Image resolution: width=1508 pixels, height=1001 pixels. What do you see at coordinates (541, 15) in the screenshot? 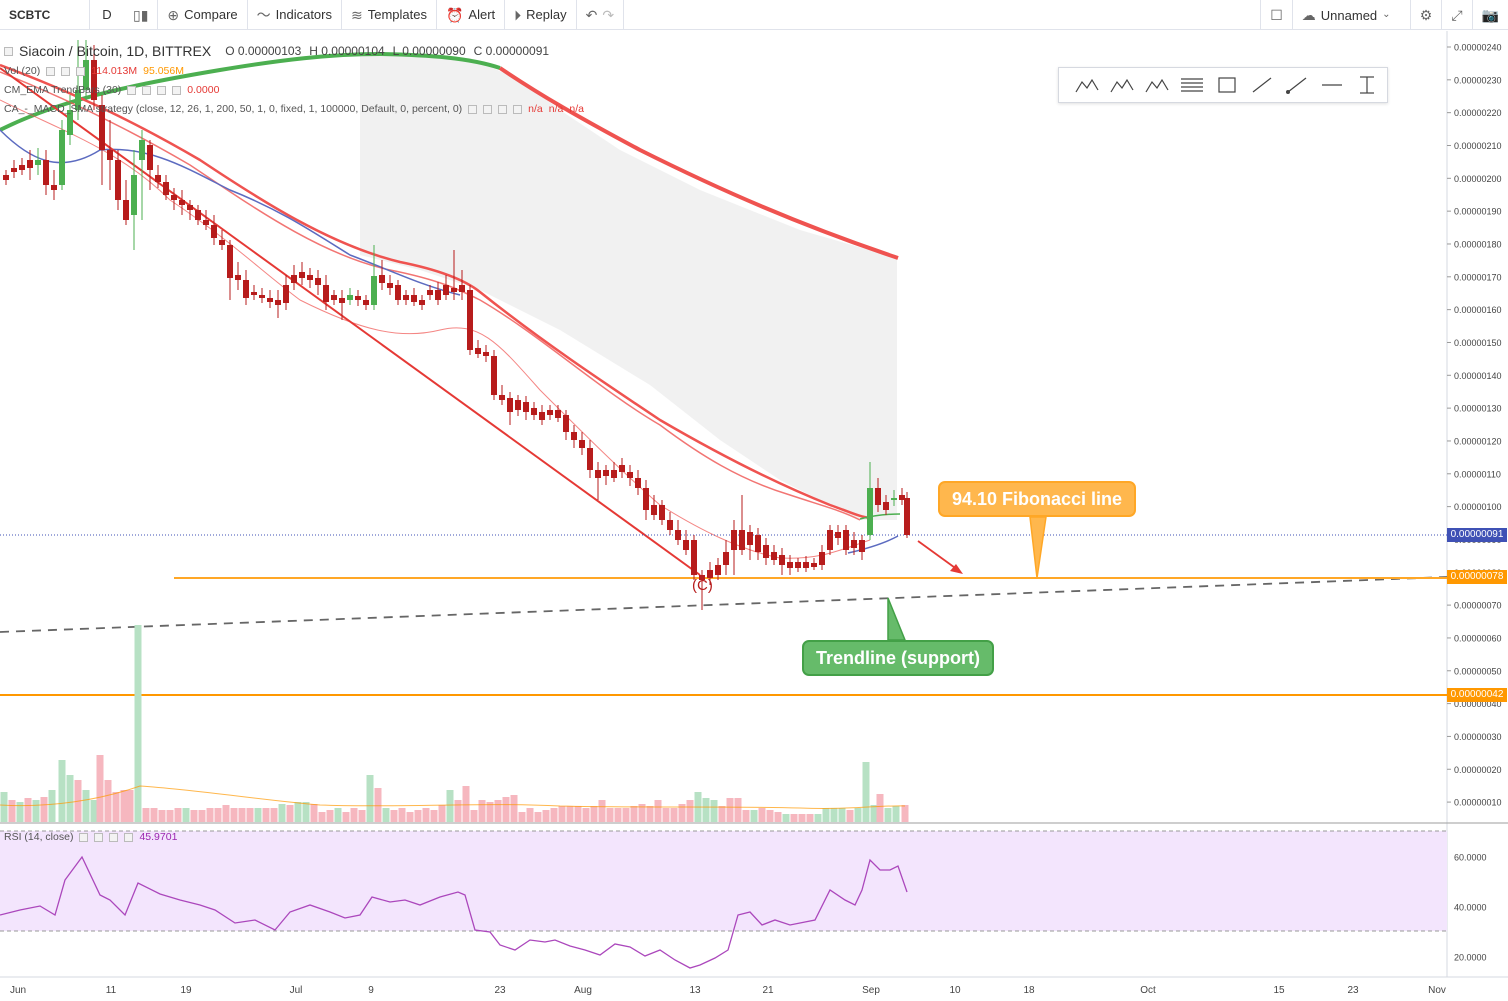
I see `replay-button: ⏵ Replay` at bounding box center [541, 15].